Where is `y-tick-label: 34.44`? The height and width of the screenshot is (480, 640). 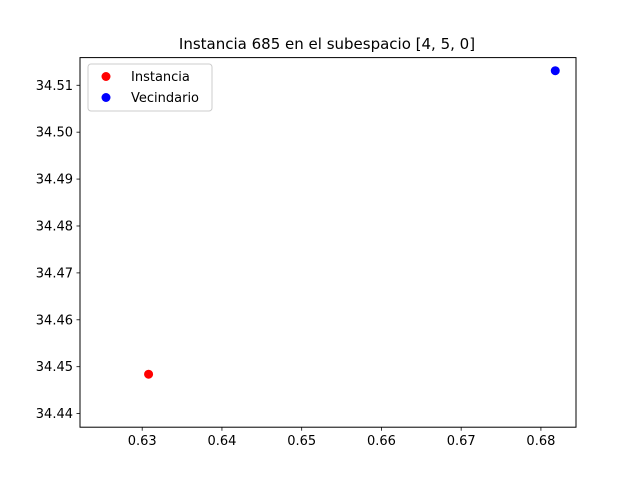 y-tick-label: 34.44 is located at coordinates (54, 414).